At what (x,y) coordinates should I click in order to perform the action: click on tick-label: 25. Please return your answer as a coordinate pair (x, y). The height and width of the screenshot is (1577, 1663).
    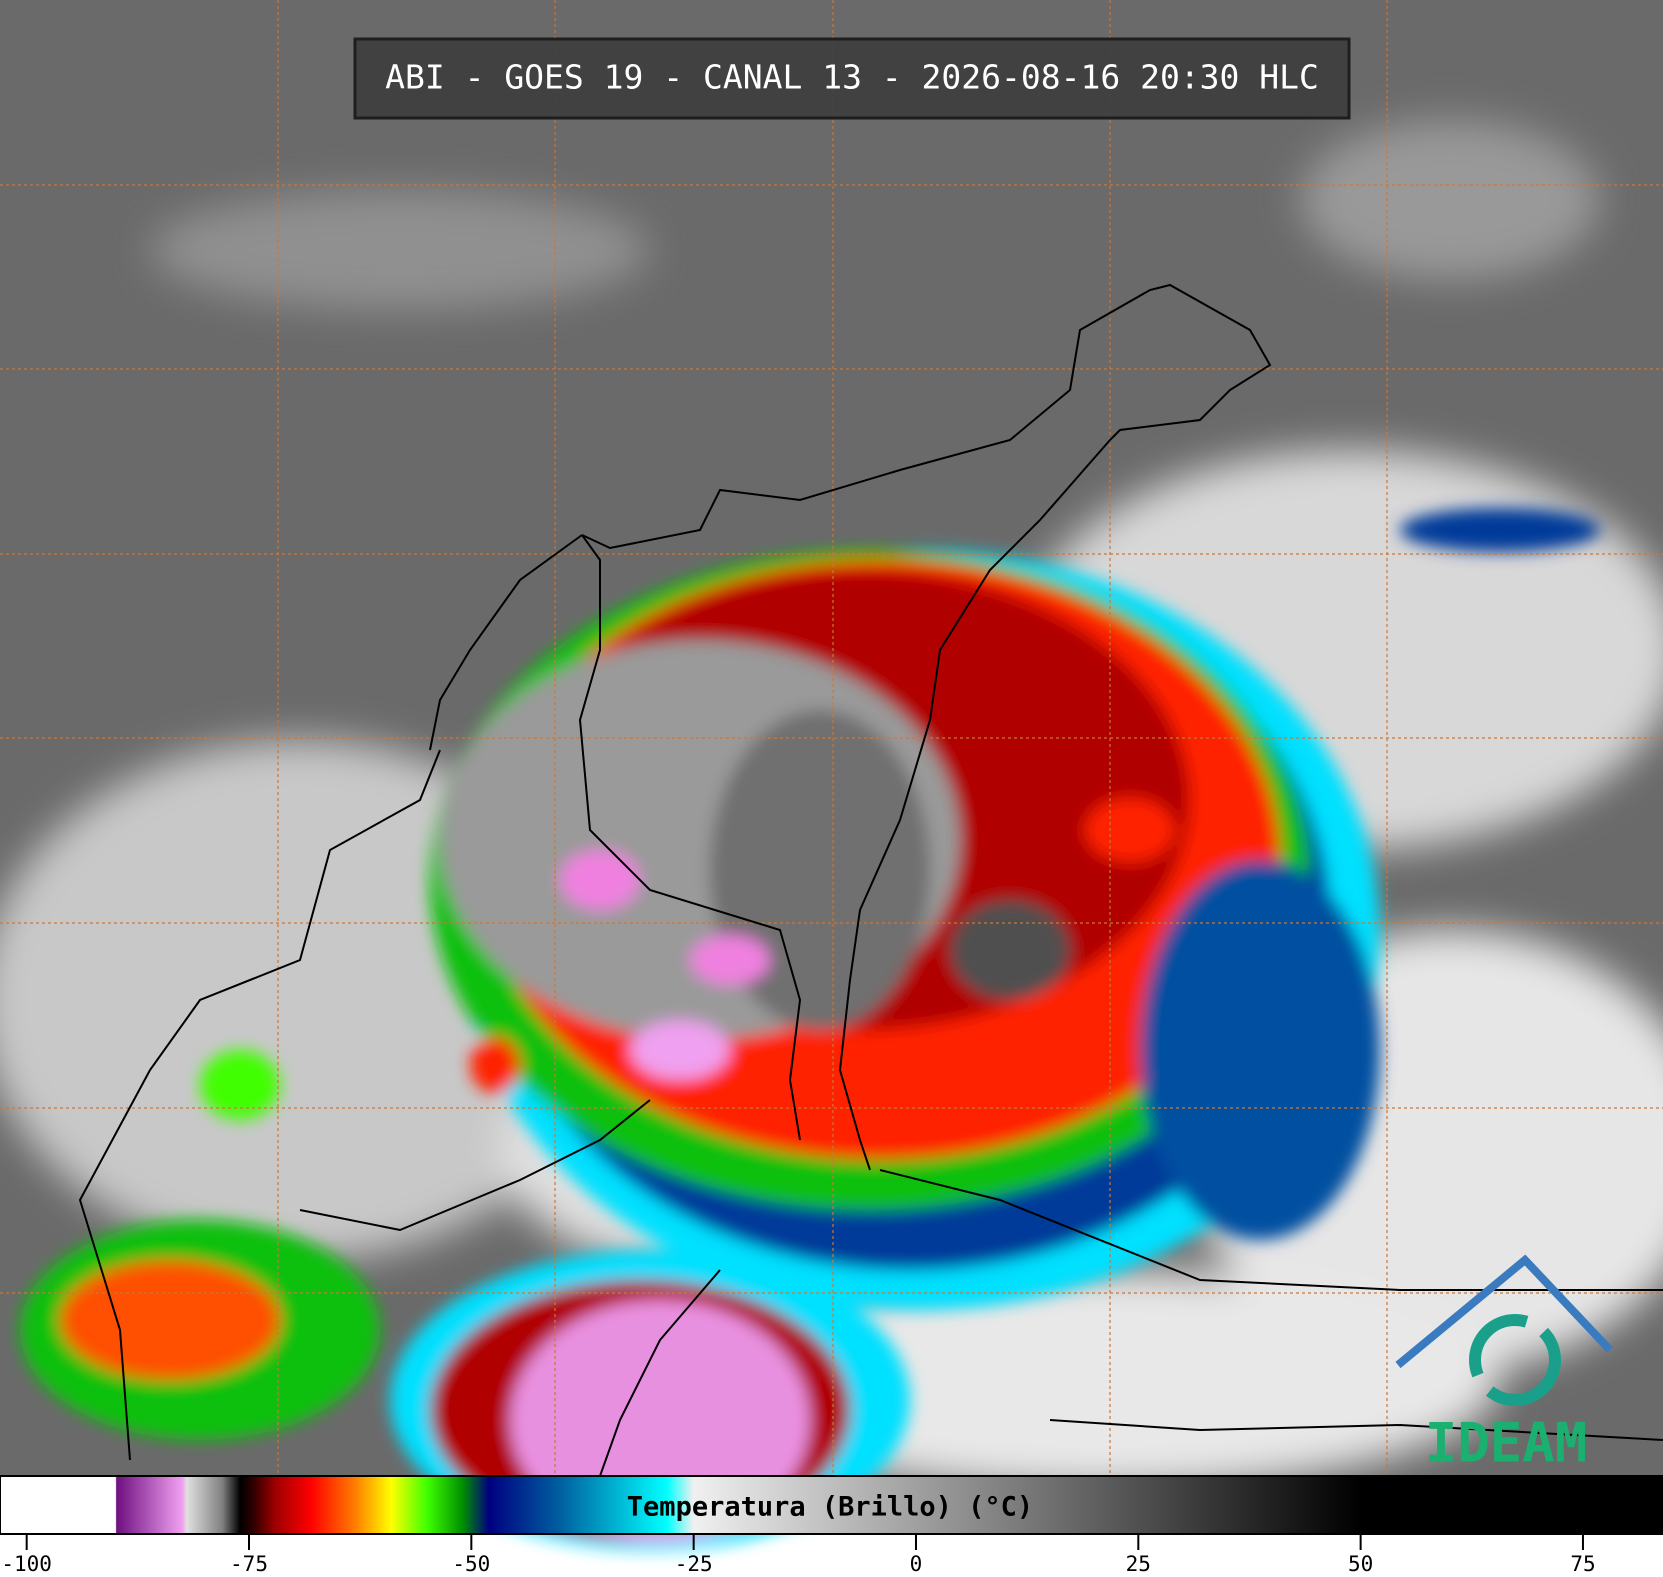
    Looking at the image, I should click on (1138, 1564).